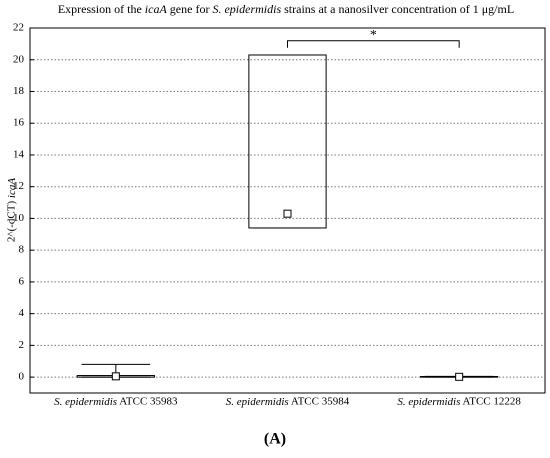 This screenshot has height=458, width=550. Describe the element at coordinates (22, 281) in the screenshot. I see `y-tick-label: 6` at that location.